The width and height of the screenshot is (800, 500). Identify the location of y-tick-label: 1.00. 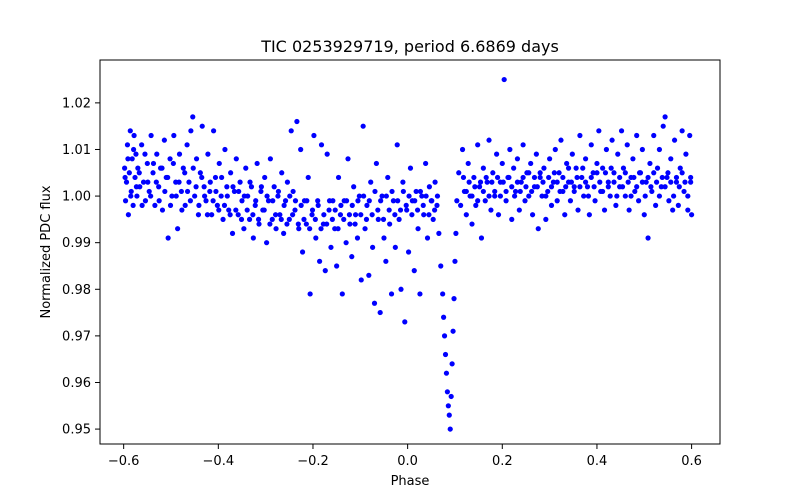
(76, 197).